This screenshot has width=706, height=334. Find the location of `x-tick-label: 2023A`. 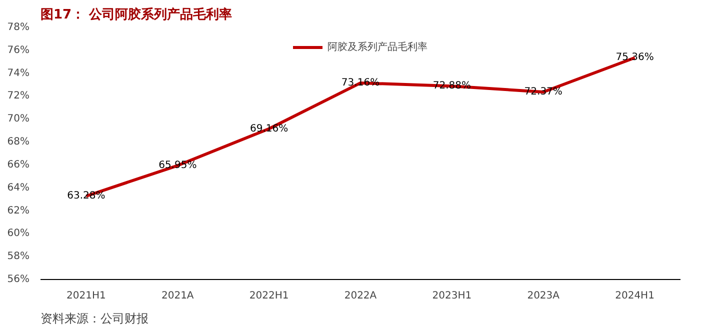

x-tick-label: 2023A is located at coordinates (543, 296).